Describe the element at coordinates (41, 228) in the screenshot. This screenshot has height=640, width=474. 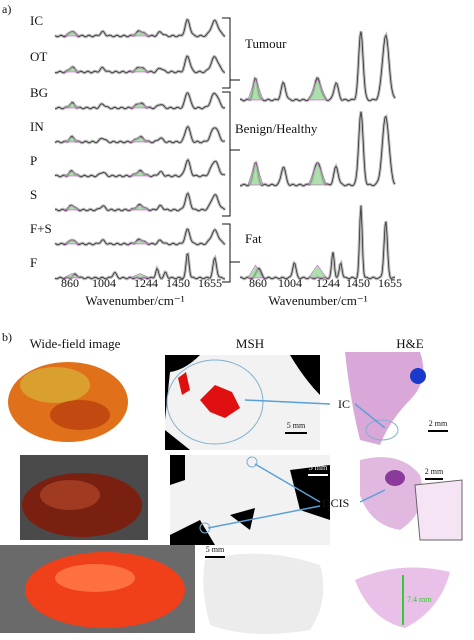
I see `row-label: F+S` at that location.